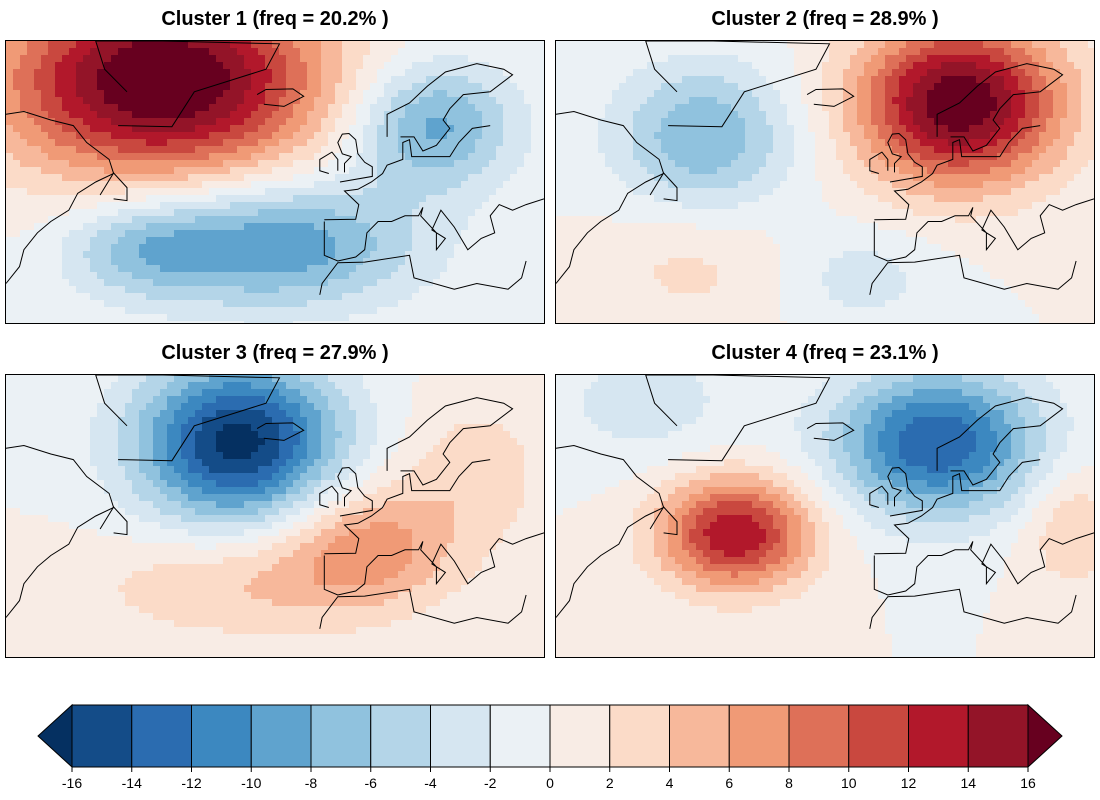  Describe the element at coordinates (825, 19) in the screenshot. I see `panel-title: Cluster 2 (freq = 28.9% )` at that location.